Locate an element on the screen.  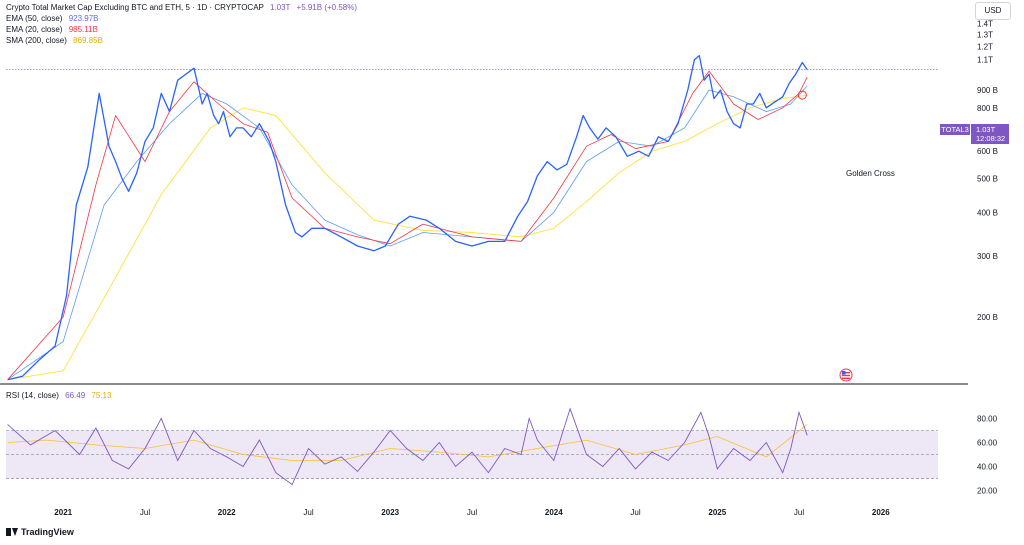
ema20-legend: EMA (20, close) 985.11B is located at coordinates (52, 30).